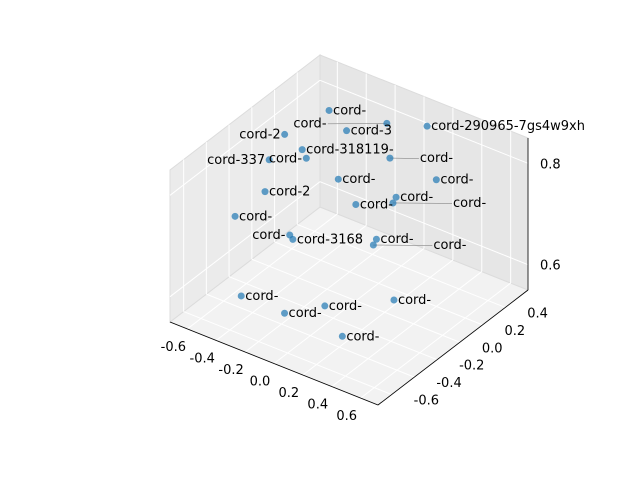 Image resolution: width=640 pixels, height=480 pixels. I want to click on point-label: cord-337, so click(236, 160).